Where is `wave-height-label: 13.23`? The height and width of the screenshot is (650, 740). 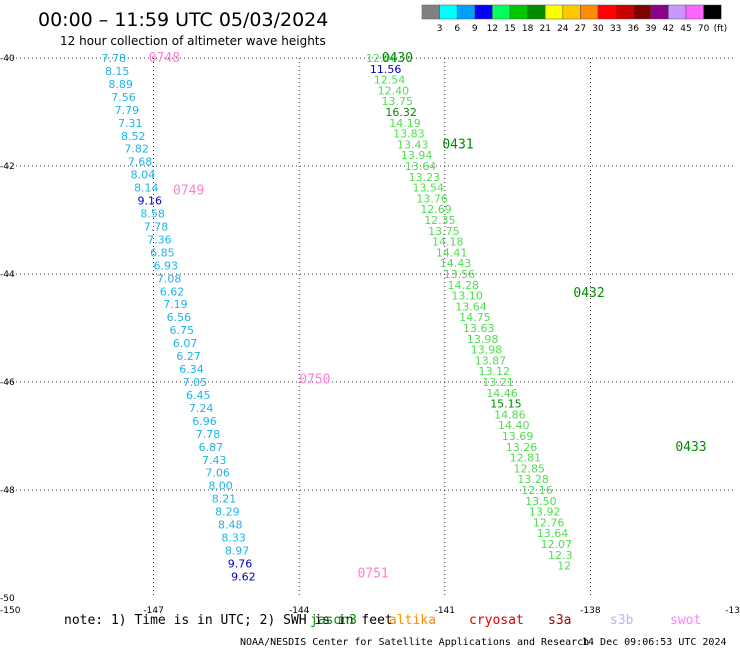 wave-height-label: 13.23 is located at coordinates (425, 177).